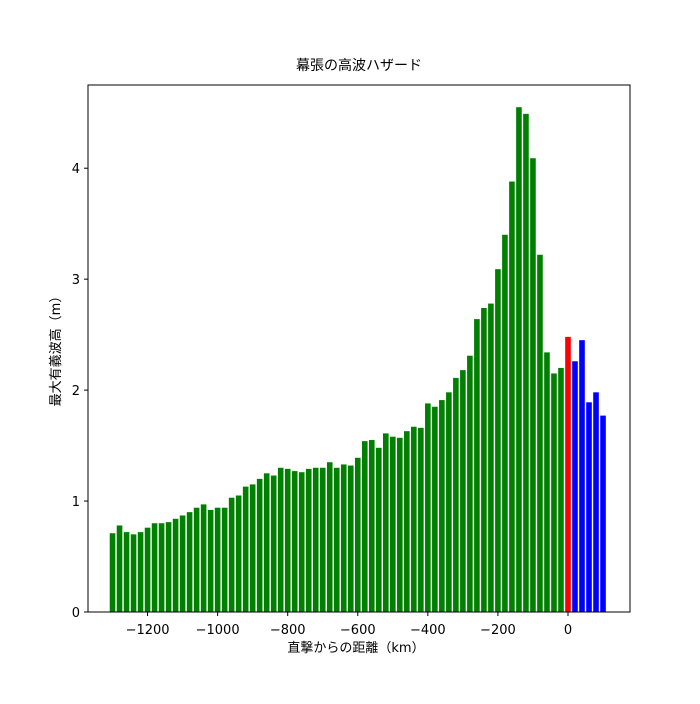 This screenshot has width=700, height=704. I want to click on y-axis-label: 最大有義波高（m）, so click(56, 348).